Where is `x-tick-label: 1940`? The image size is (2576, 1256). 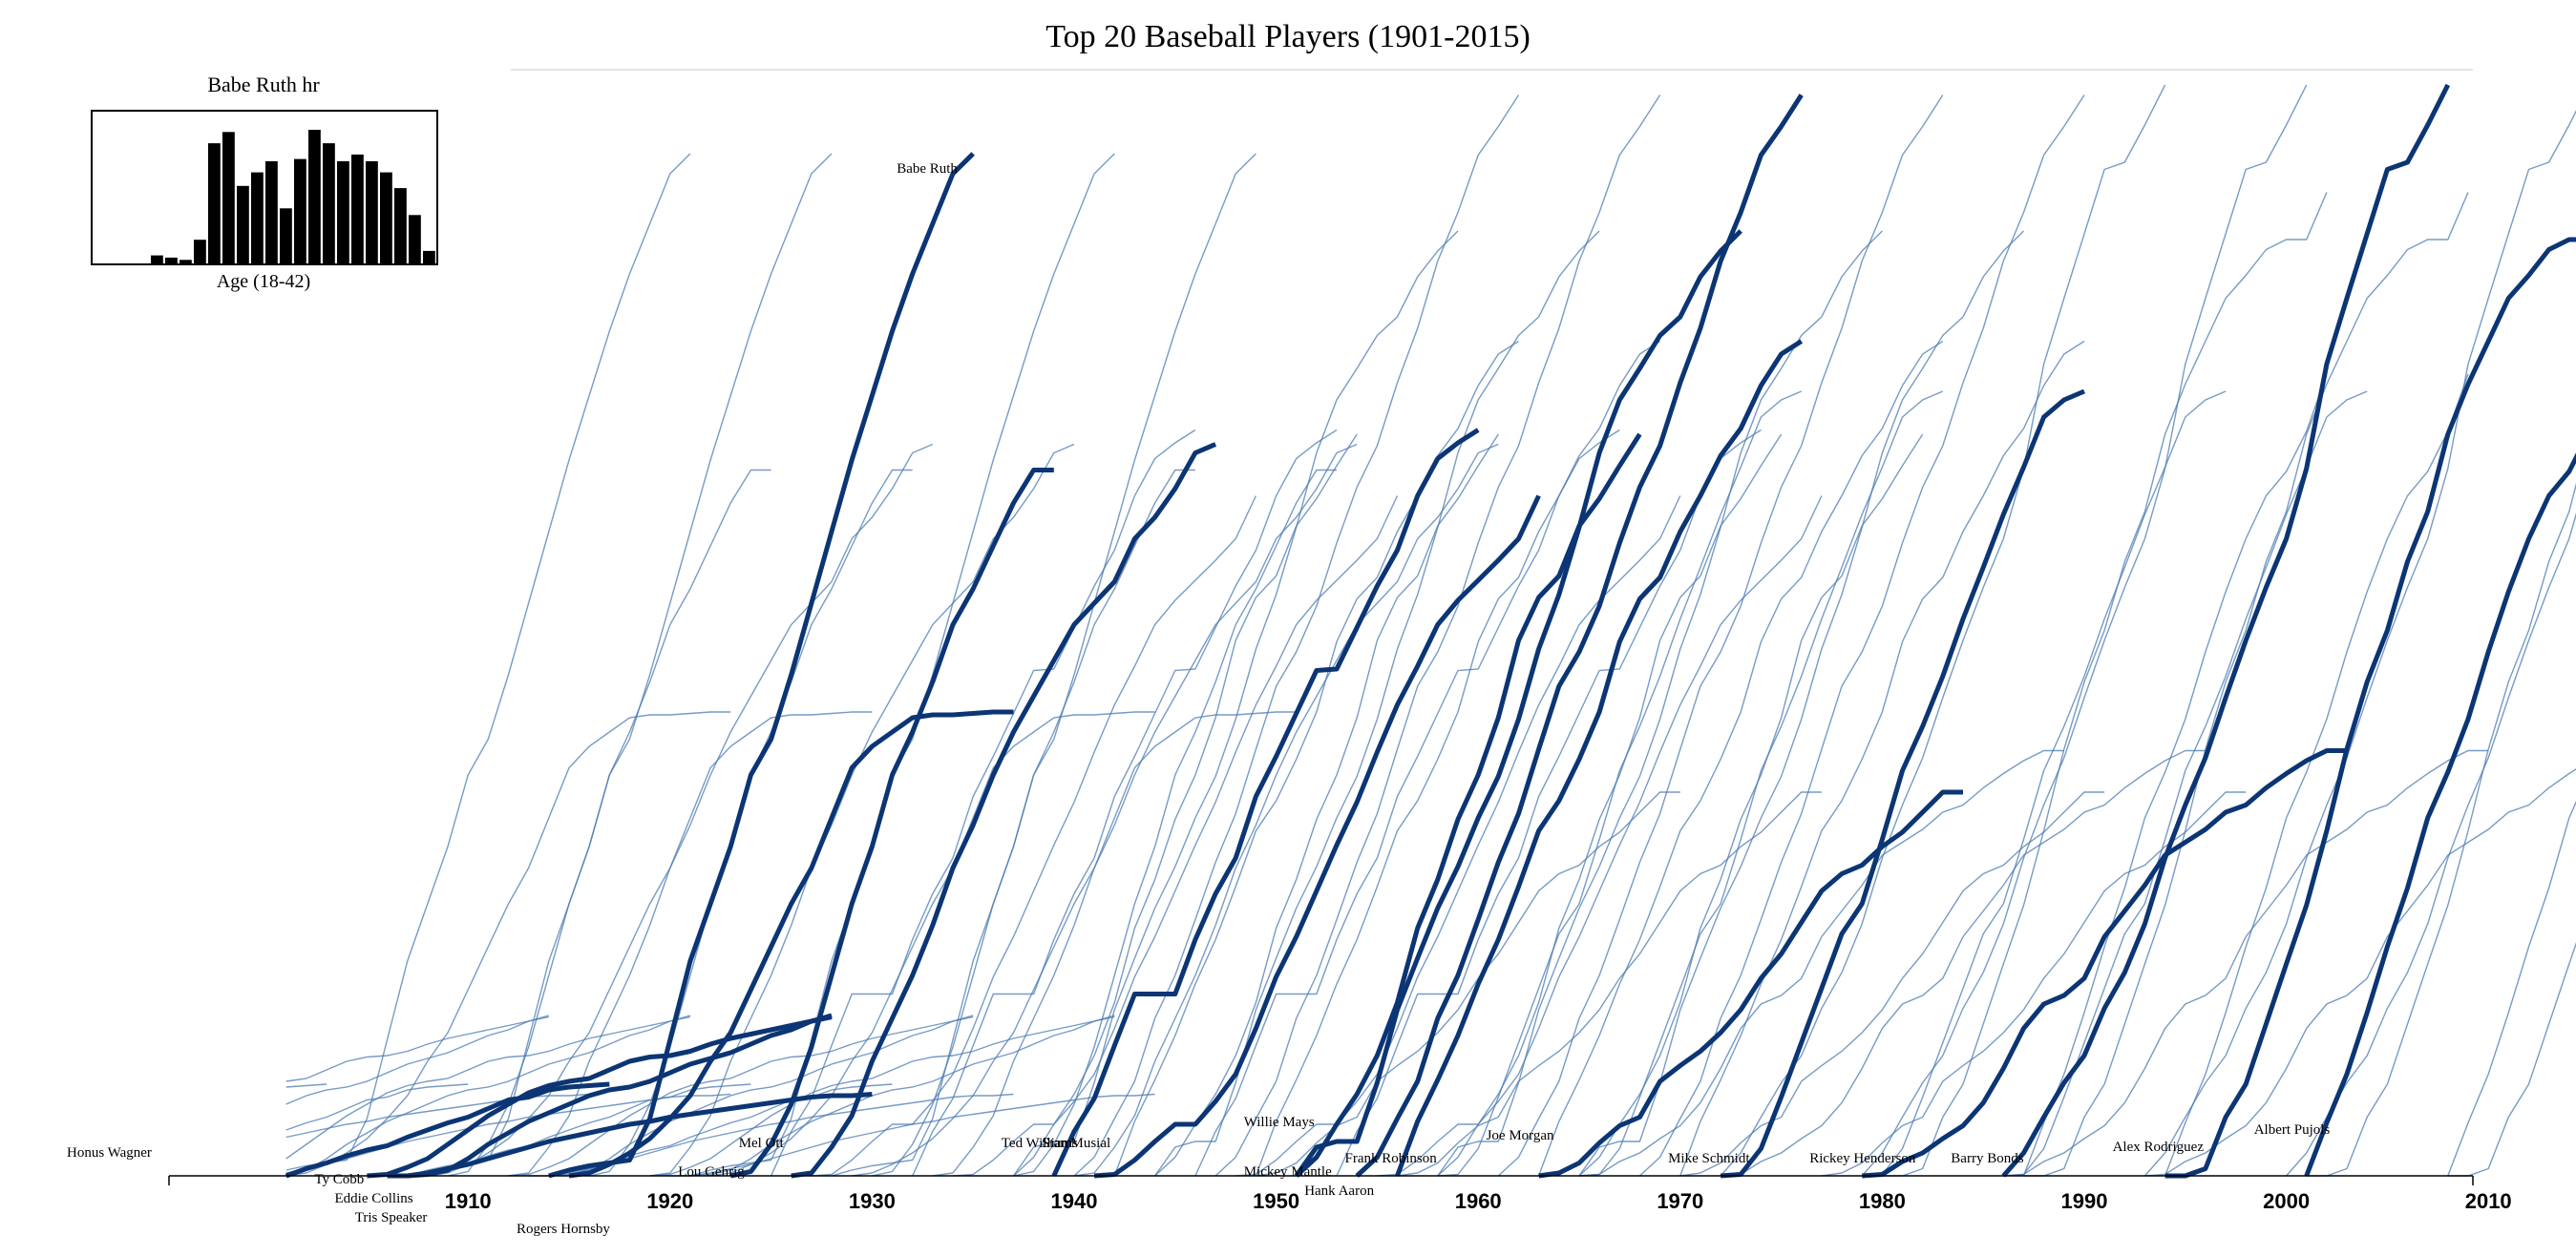 x-tick-label: 1940 is located at coordinates (1074, 1201).